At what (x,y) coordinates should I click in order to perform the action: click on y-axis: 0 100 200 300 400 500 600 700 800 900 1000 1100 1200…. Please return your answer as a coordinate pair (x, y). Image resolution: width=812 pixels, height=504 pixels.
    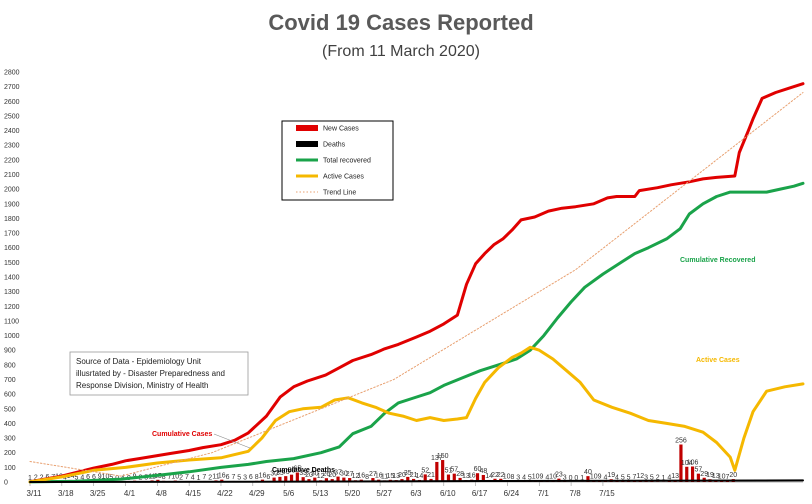
    Looking at the image, I should click on (12, 278).